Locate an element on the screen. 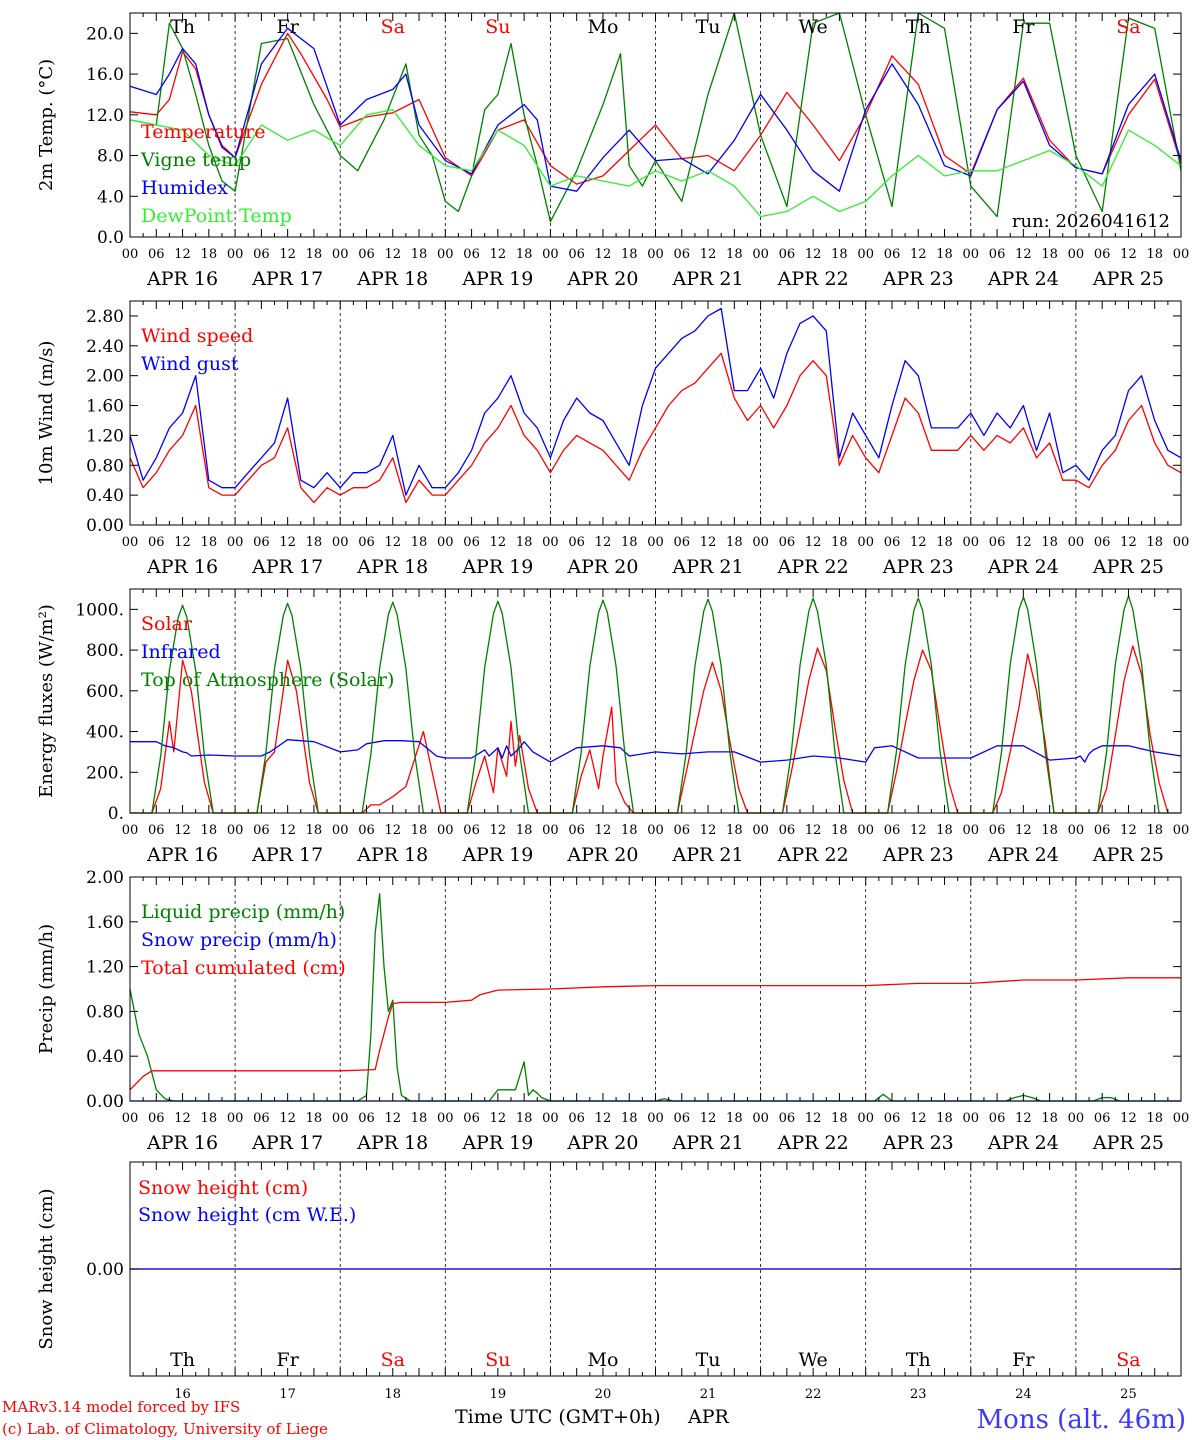  y-axis-label: 2m Temp. (°C) is located at coordinates (46, 125).